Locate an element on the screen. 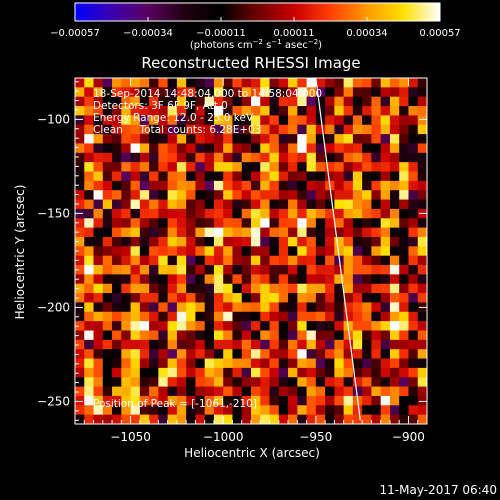  footer-timestamp: 11-May-2017 06:40 is located at coordinates (438, 490).